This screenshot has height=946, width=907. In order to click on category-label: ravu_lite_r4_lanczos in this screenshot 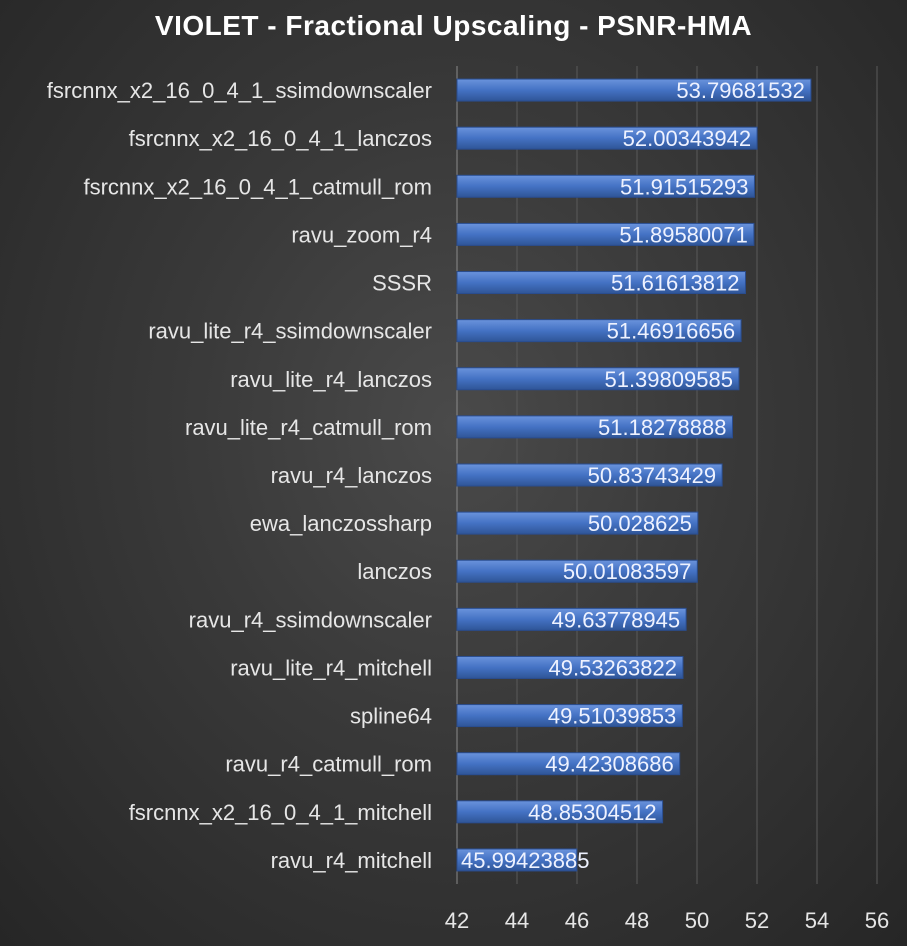, I will do `click(331, 379)`.